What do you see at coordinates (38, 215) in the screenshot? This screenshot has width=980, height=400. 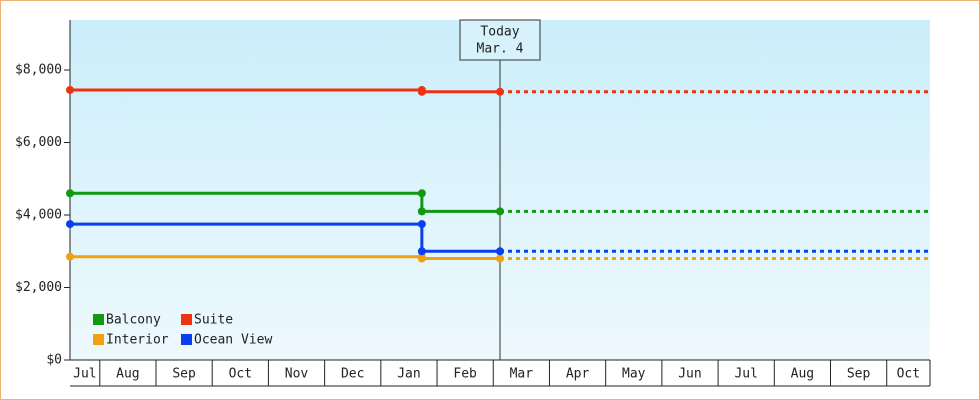 I see `y-tick-label: $4,000` at bounding box center [38, 215].